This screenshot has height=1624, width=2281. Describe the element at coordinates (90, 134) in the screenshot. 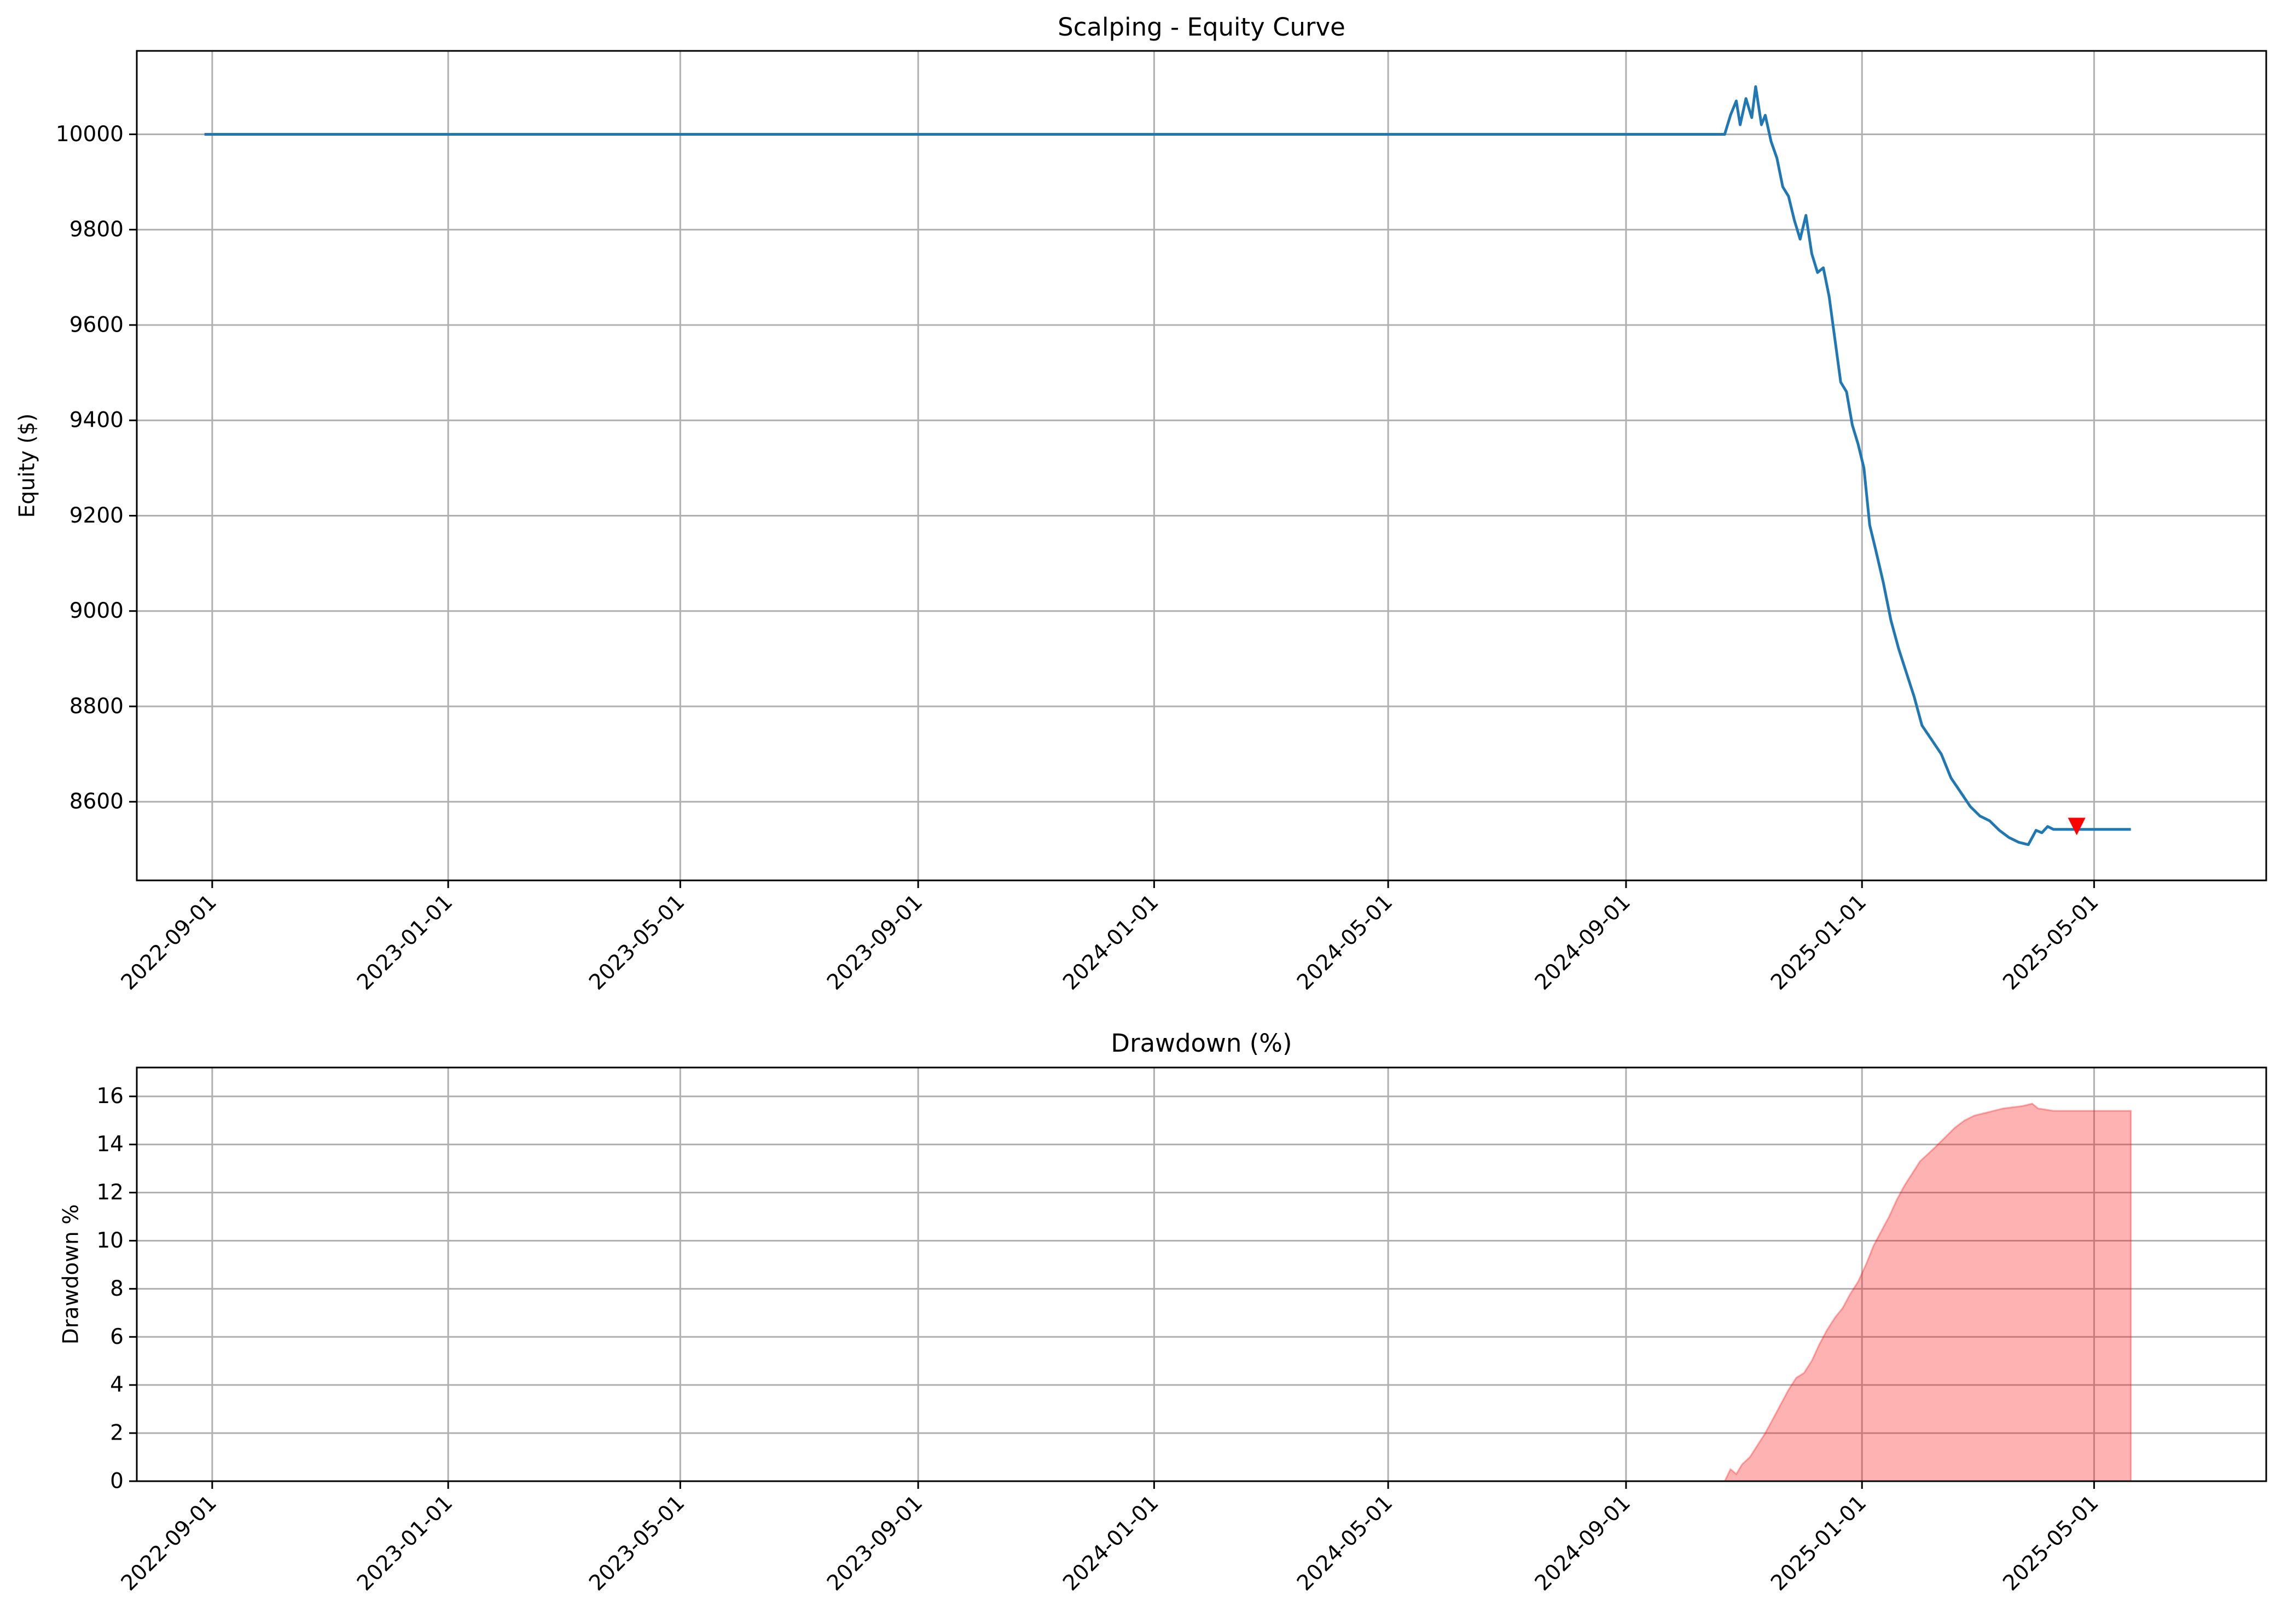

I see `equity-y-tick-label: 10000` at that location.